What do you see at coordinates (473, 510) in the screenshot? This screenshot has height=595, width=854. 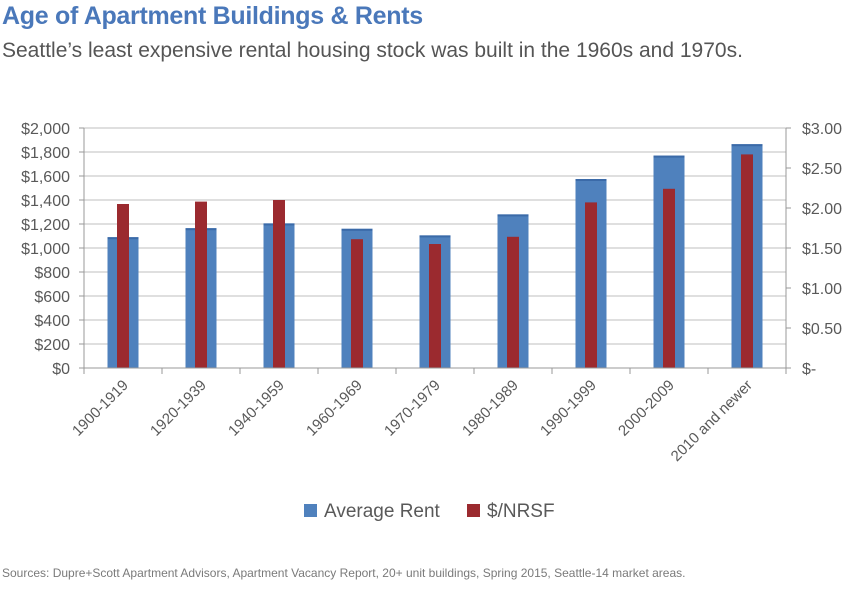 I see `legend-swatch-nrsf` at bounding box center [473, 510].